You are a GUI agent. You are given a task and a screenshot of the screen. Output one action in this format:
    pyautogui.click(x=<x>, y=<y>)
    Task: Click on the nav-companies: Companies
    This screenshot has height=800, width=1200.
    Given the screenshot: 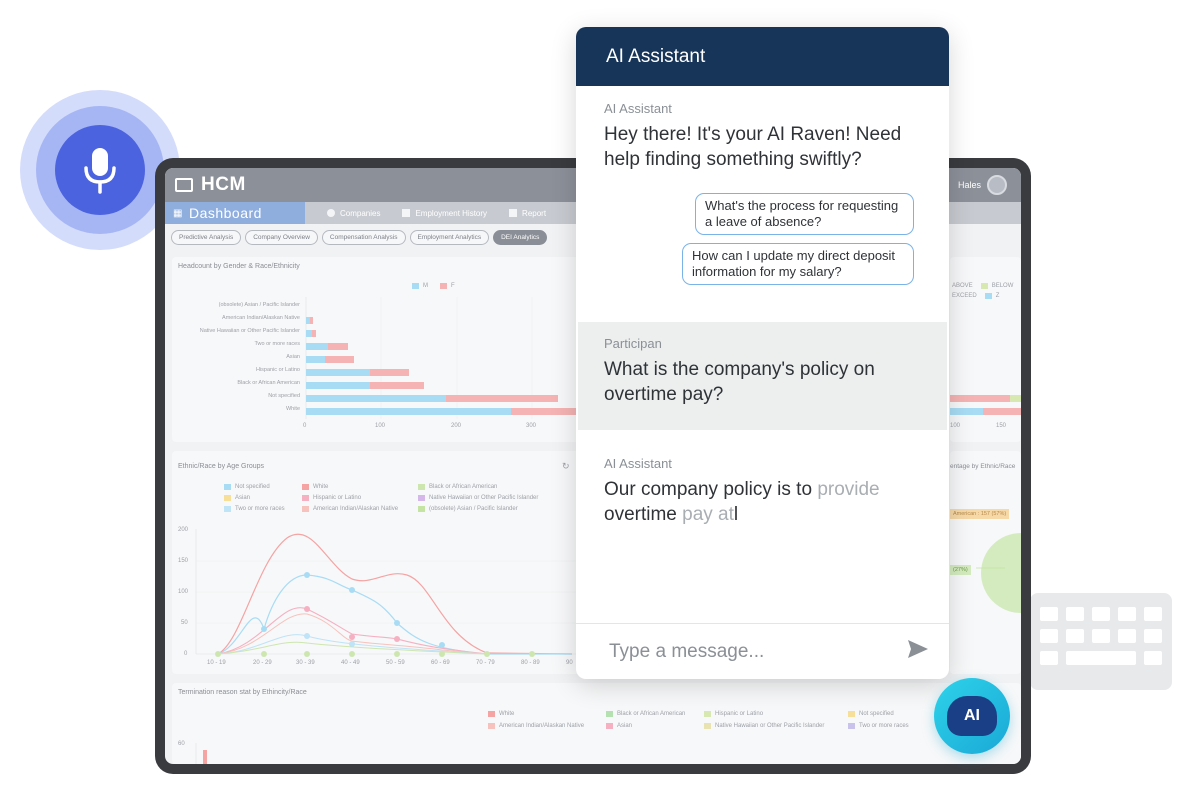 What is the action you would take?
    pyautogui.click(x=353, y=213)
    